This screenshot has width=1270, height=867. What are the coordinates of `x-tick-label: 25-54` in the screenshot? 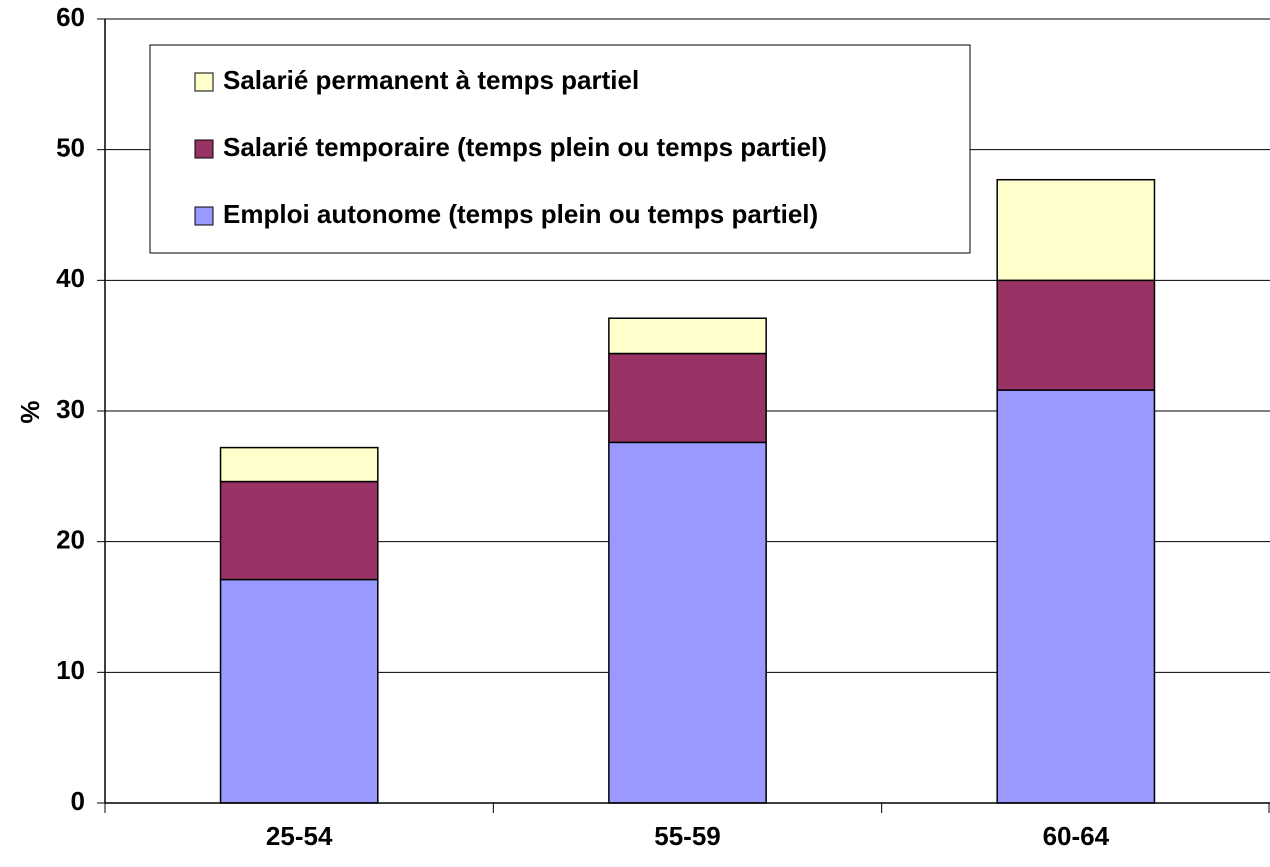 It's located at (299, 836).